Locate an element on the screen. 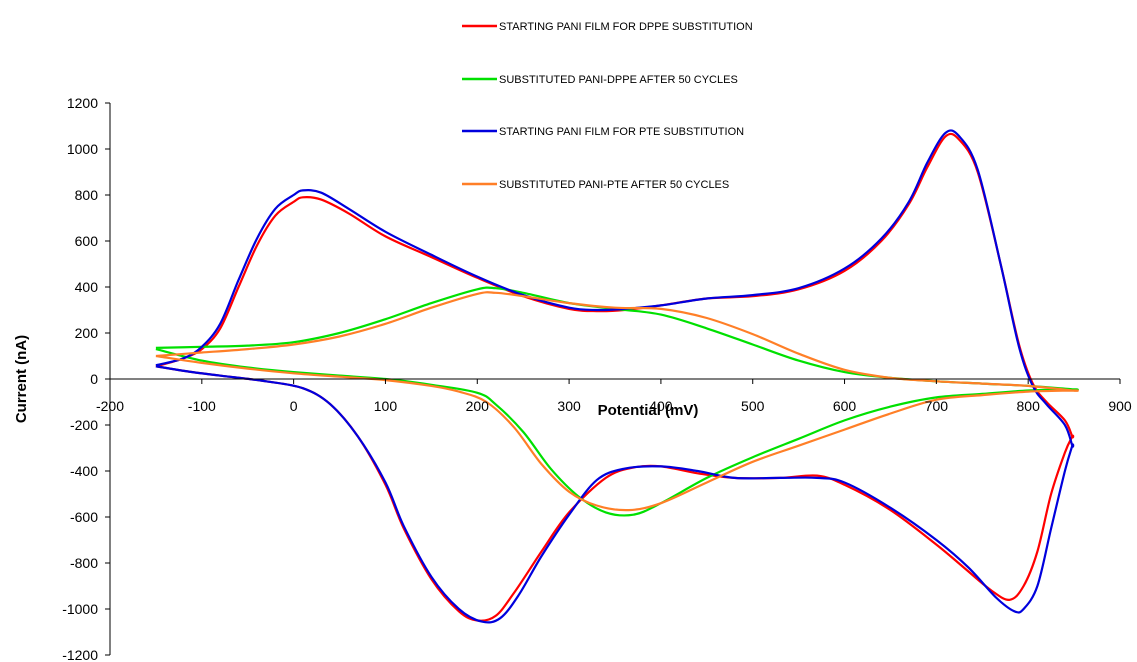  x-axis-title: Potential (mV) is located at coordinates (648, 410).